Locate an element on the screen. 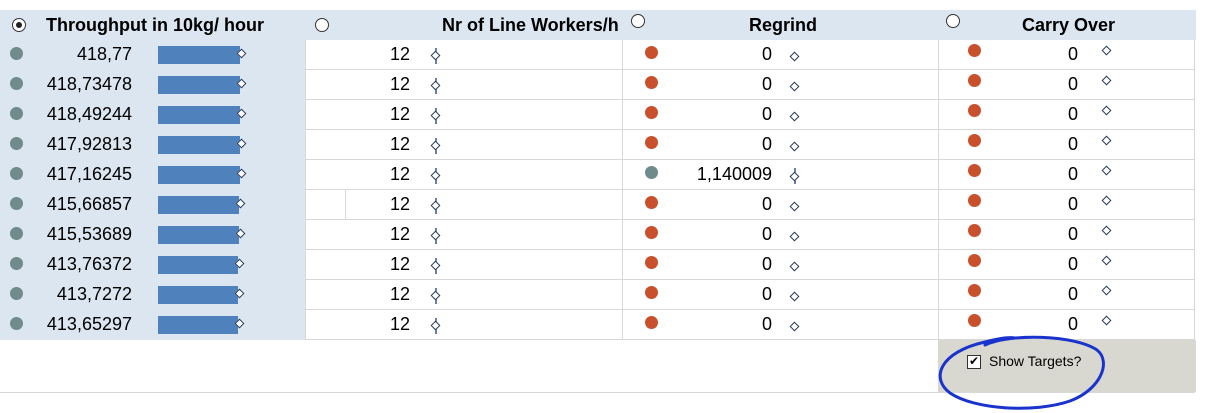 This screenshot has width=1211, height=413. bottom-border is located at coordinates (597, 392).